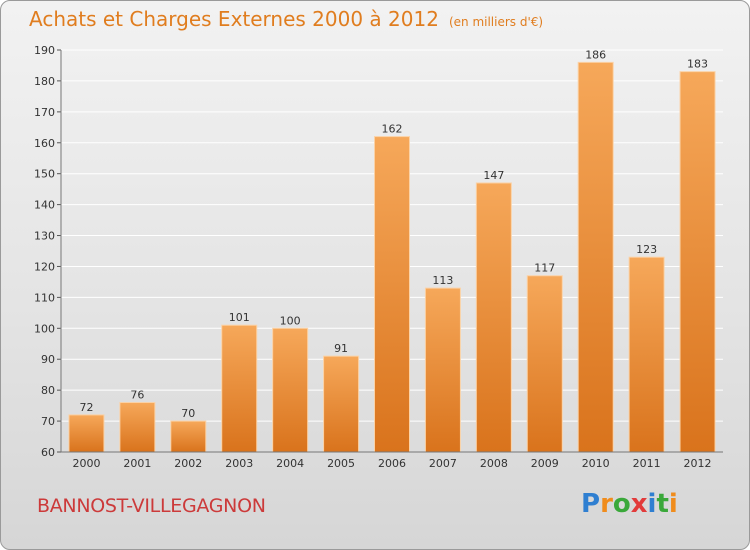  I want to click on y-tick-label: 90, so click(48, 359).